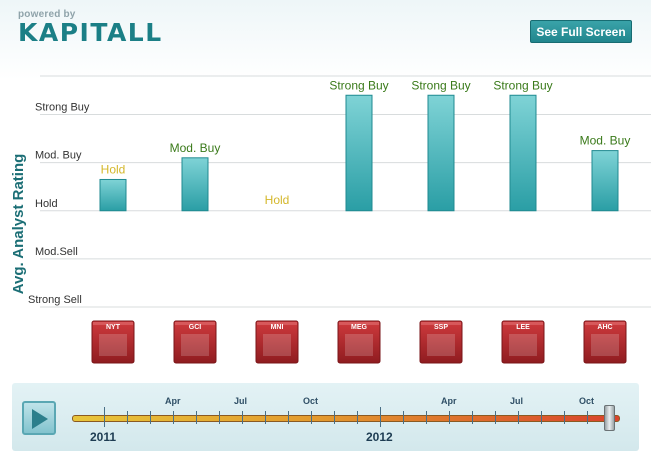 The image size is (651, 454). I want to click on kapitall-logo: powered by KAPITALL, so click(90, 28).